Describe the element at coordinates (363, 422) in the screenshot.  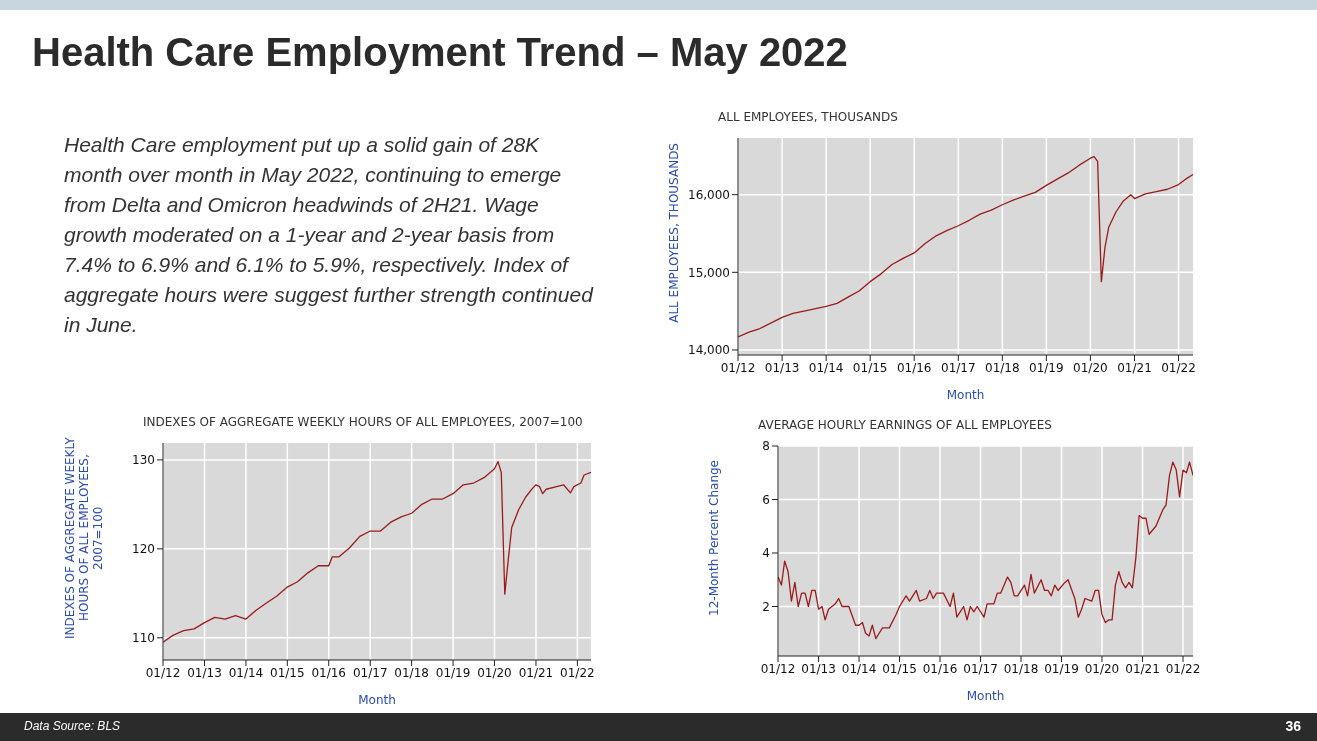
I see `chart-title: INDEXES OF AGGREGATE WEEKLY HOURS OF ALL EMPLOYEES, 2007=100` at that location.